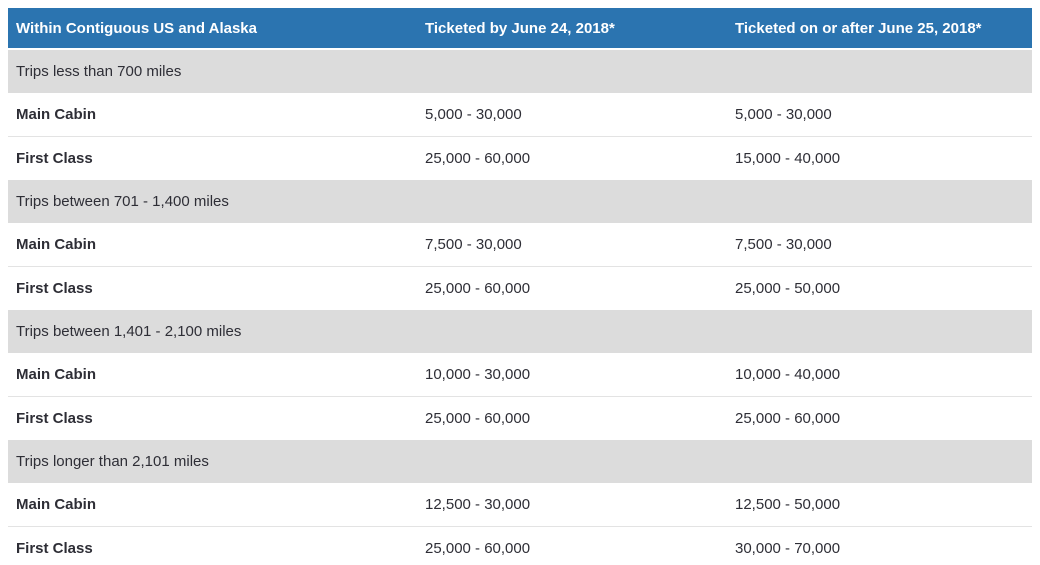  I want to click on section-row: Trips between 1,401 - 2,100 miles, so click(520, 331).